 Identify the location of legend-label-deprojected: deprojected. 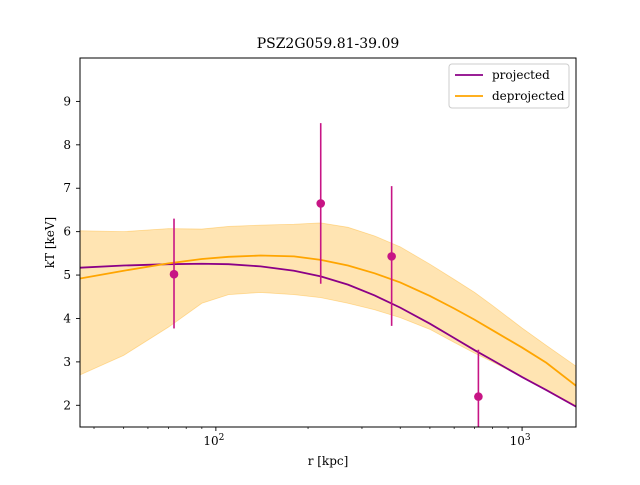
(528, 96).